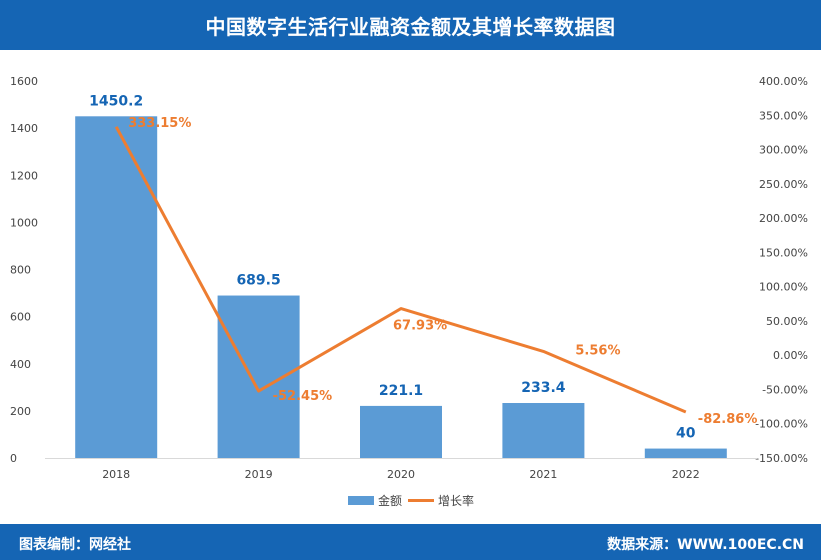 This screenshot has height=560, width=821. Describe the element at coordinates (543, 474) in the screenshot. I see `x-tick-label: 2021` at that location.